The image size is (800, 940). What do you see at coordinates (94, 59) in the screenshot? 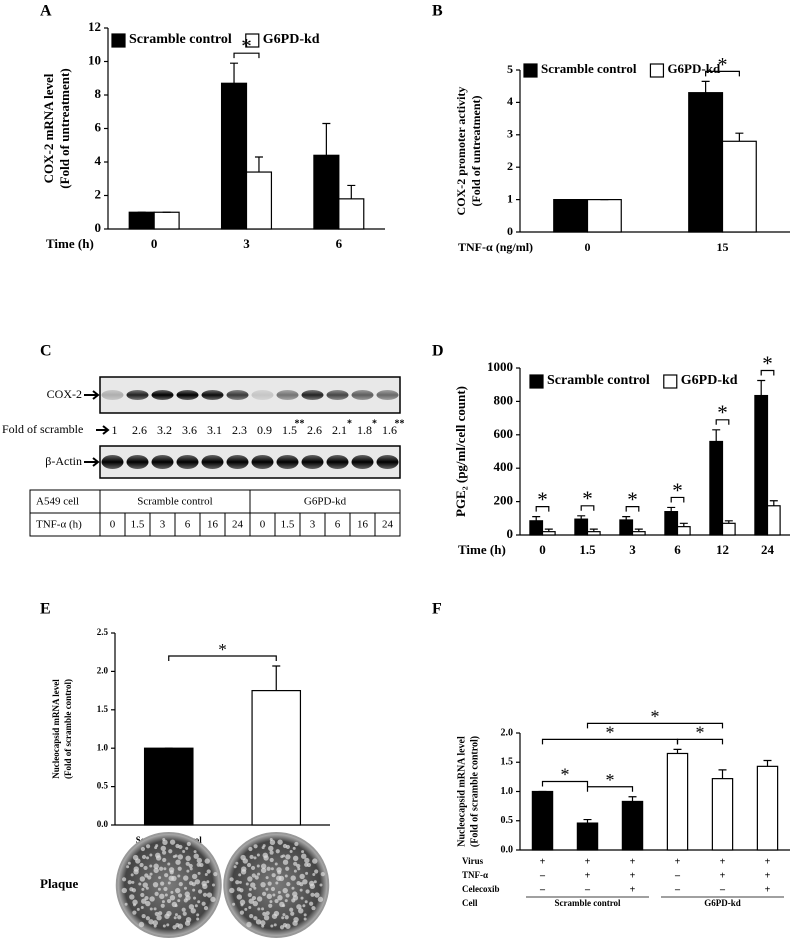
I see `y-tick-label: 10` at bounding box center [94, 59].